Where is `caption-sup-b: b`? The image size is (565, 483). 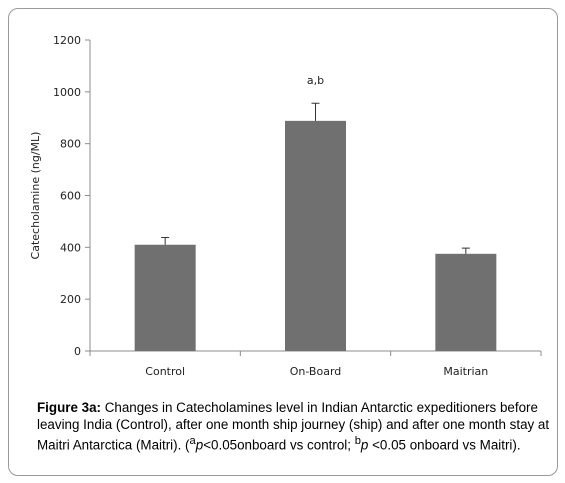
caption-sup-b: b is located at coordinates (357, 441).